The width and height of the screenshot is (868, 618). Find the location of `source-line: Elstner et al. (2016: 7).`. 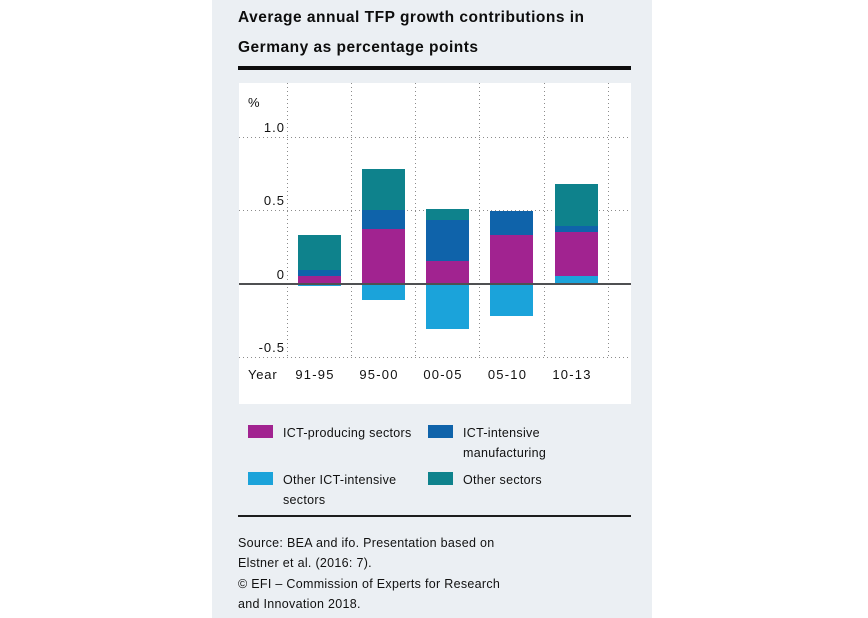

source-line: Elstner et al. (2016: 7). is located at coordinates (305, 563).